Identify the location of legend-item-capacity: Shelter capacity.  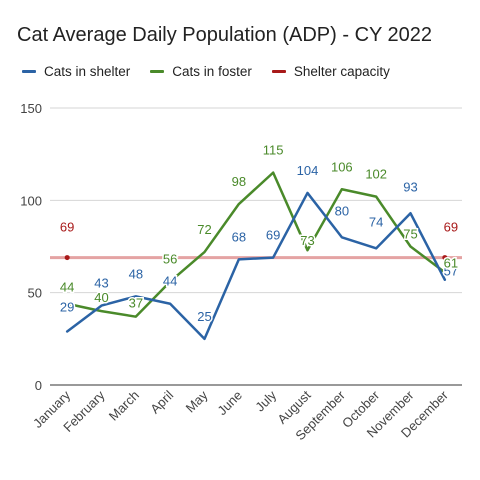
(330, 71).